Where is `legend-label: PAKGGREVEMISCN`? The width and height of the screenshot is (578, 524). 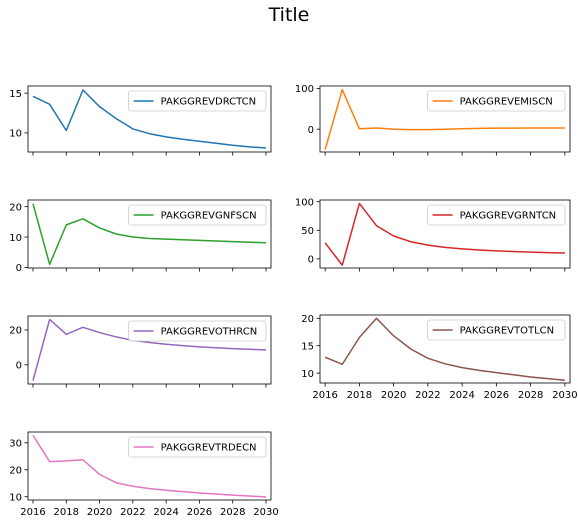
legend-label: PAKGGREVEMISCN is located at coordinates (506, 102).